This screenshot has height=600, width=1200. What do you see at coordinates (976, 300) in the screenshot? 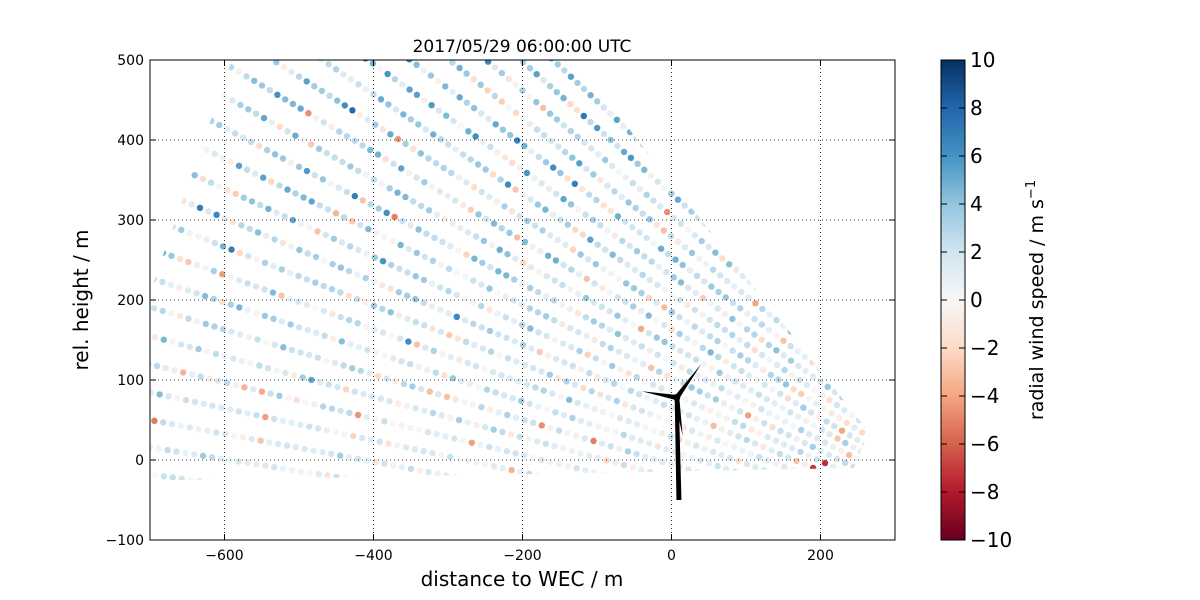
I see `colorbar-ticks: 10 8 6 4 2 0 −2 −4 −6 −8 −10` at bounding box center [976, 300].